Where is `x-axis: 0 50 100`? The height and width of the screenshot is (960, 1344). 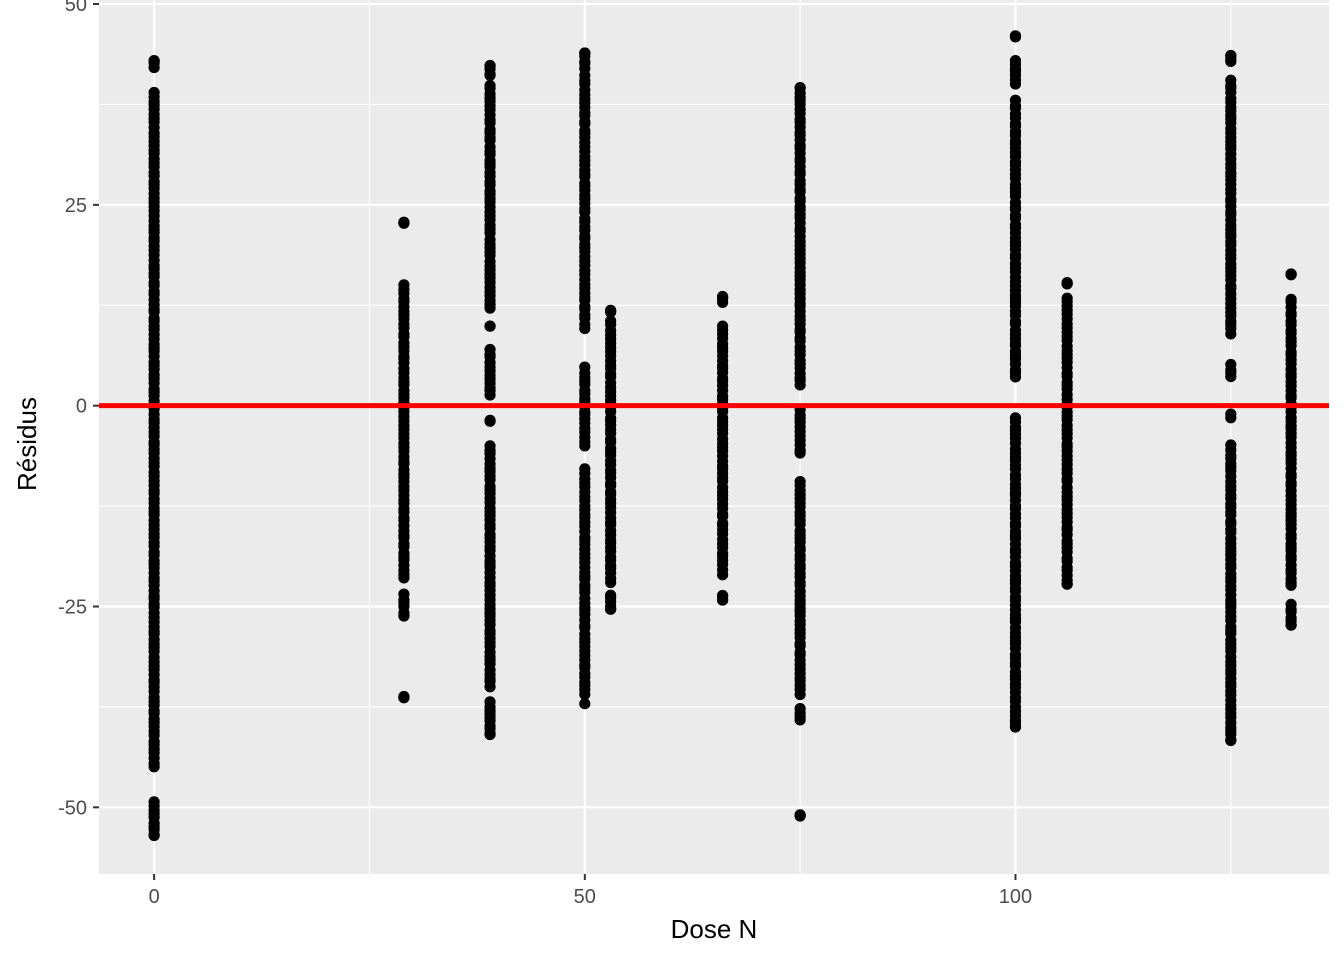 x-axis: 0 50 100 is located at coordinates (590, 891).